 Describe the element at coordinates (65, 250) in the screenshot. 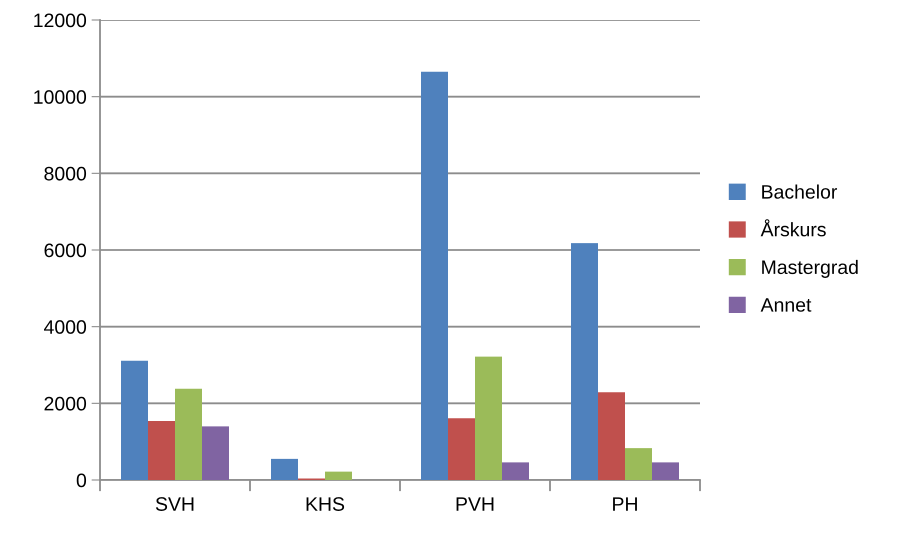

I see `y-tick-label: 6000` at that location.